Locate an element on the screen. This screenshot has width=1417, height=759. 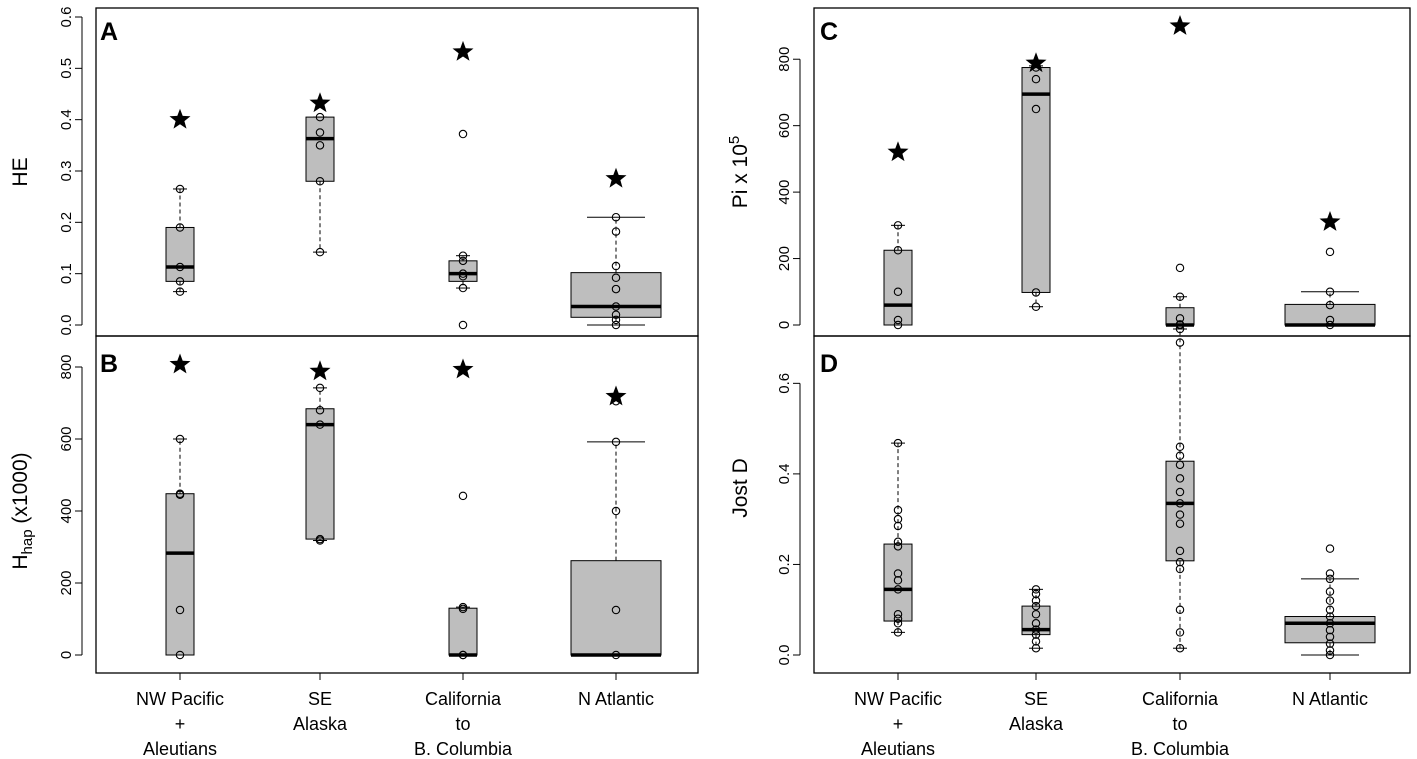
y-tick-label: 800 is located at coordinates (784, 59).